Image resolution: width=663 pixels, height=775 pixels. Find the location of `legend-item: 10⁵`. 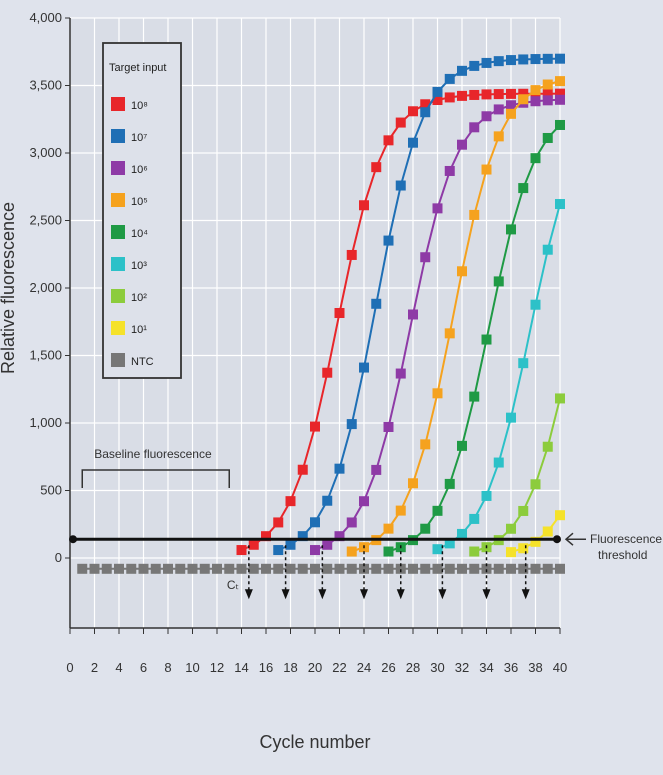

legend-item: 10⁵ is located at coordinates (129, 200).